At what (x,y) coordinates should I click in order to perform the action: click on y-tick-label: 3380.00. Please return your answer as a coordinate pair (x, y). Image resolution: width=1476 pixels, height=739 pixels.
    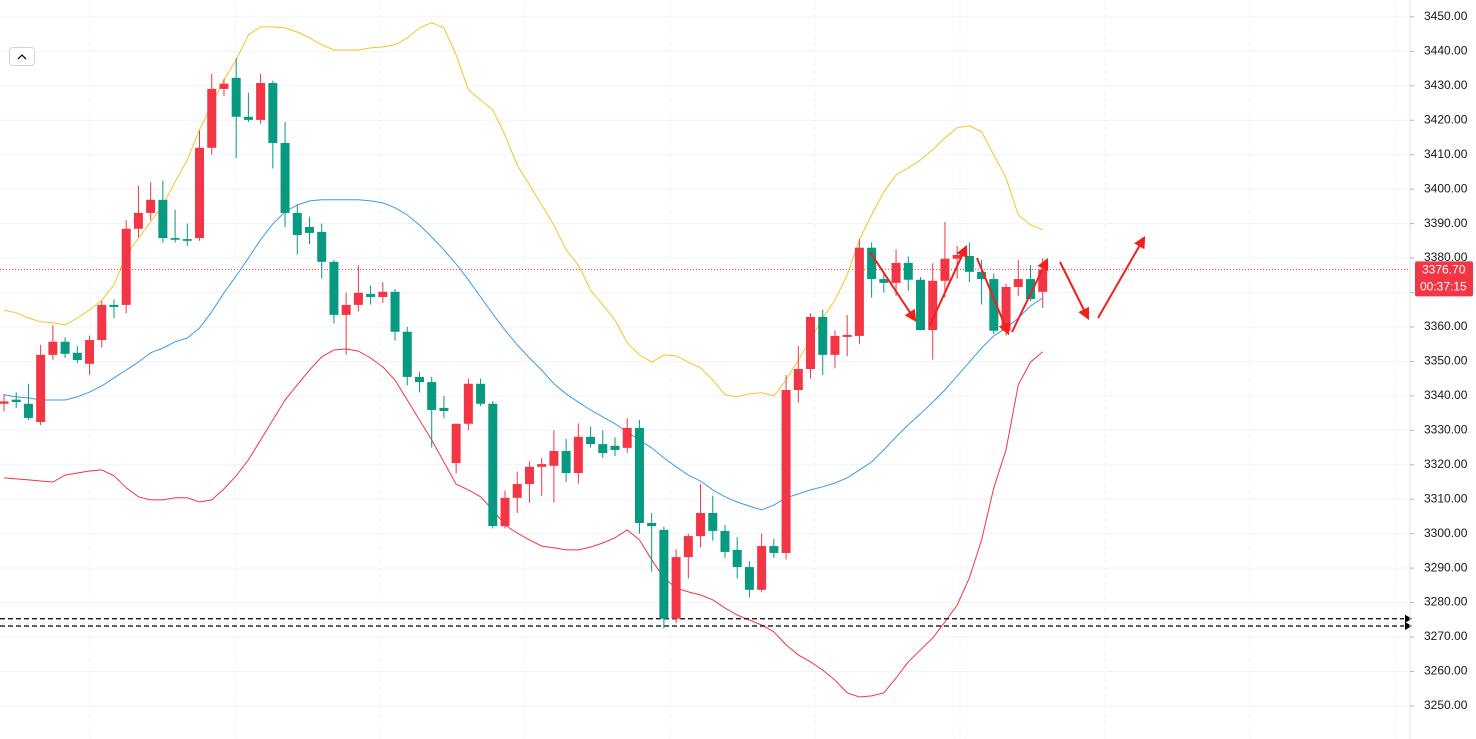
    Looking at the image, I should click on (1446, 257).